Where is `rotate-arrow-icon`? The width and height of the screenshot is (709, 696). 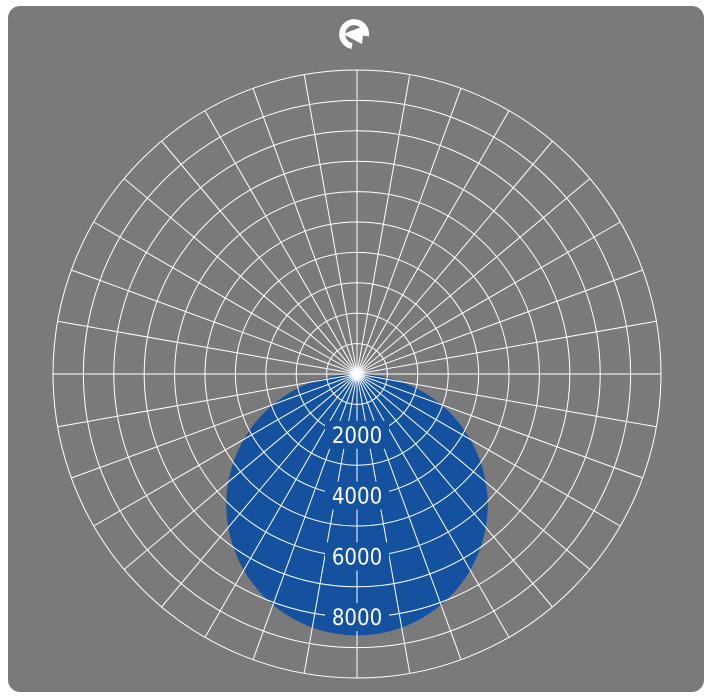
rotate-arrow-icon is located at coordinates (354, 34).